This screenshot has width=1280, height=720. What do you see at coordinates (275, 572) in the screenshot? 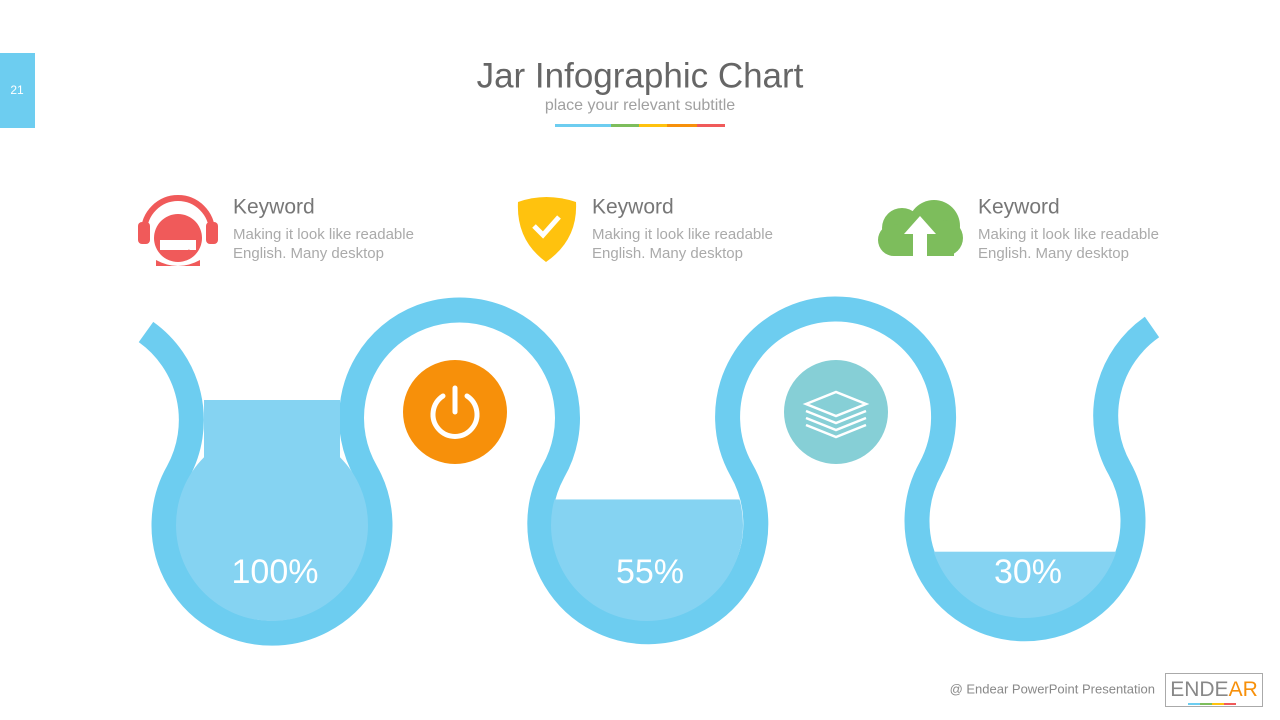
I see `jar-label: 100%` at bounding box center [275, 572].